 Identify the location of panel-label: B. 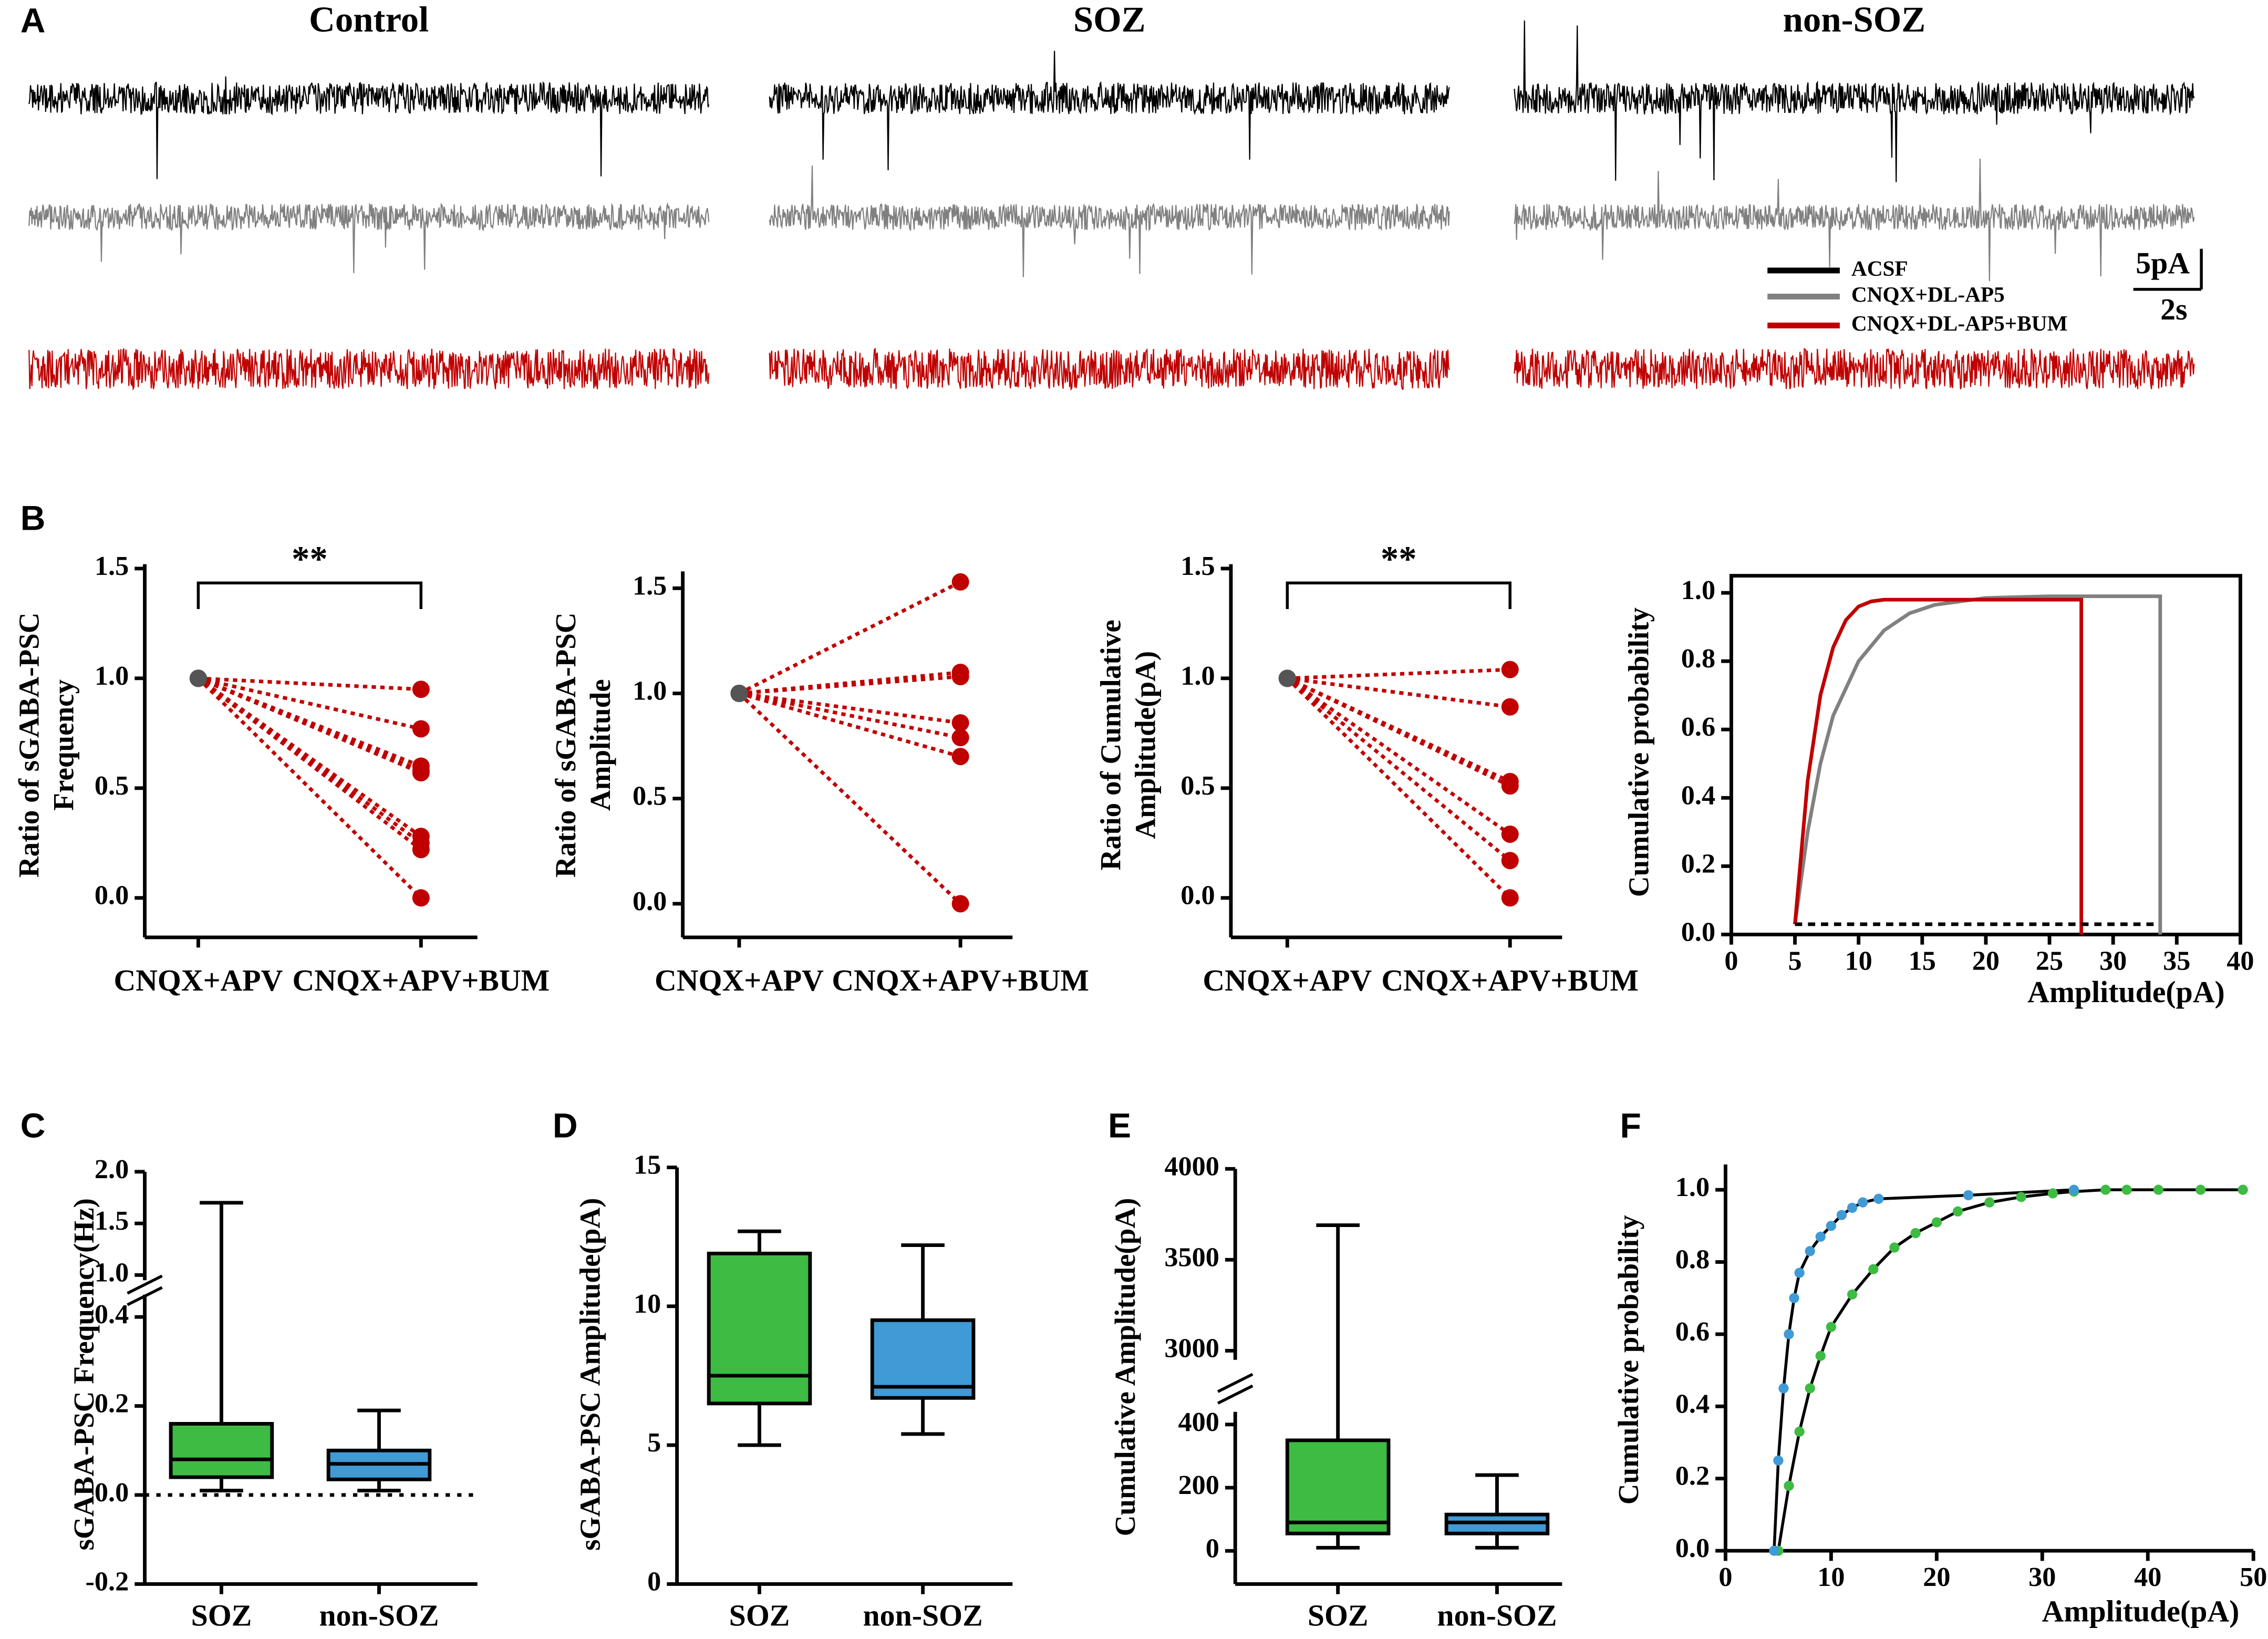
(33, 517).